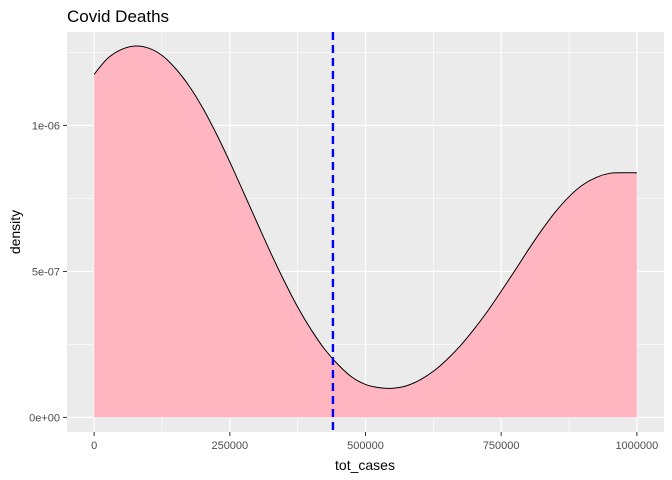  Describe the element at coordinates (636, 446) in the screenshot. I see `x-tick-label: 1000000` at that location.